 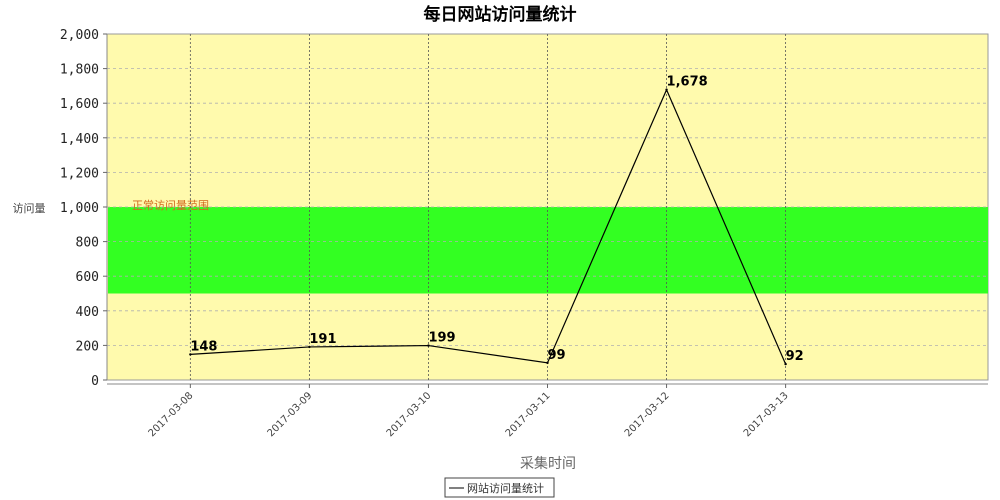 I want to click on y-axis-label: 访问量, so click(x=29, y=208).